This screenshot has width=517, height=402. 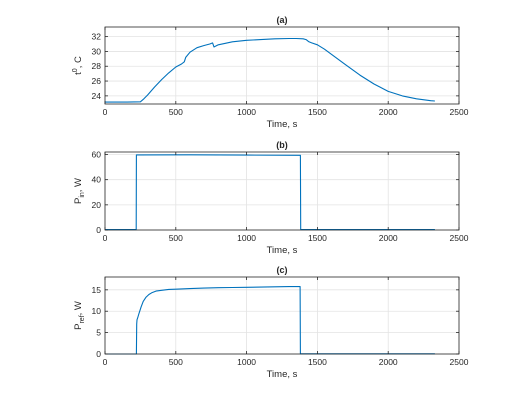 What do you see at coordinates (97, 37) in the screenshot?
I see `y-tick-label: 32` at bounding box center [97, 37].